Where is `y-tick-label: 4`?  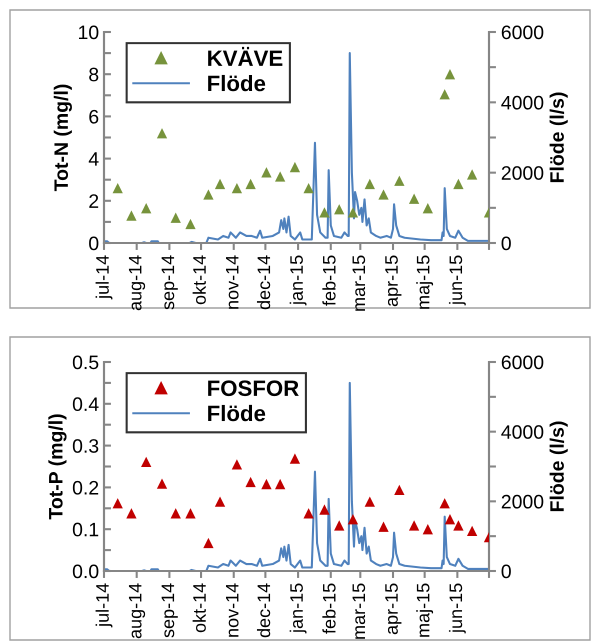 y-tick-label: 4 is located at coordinates (93, 159).